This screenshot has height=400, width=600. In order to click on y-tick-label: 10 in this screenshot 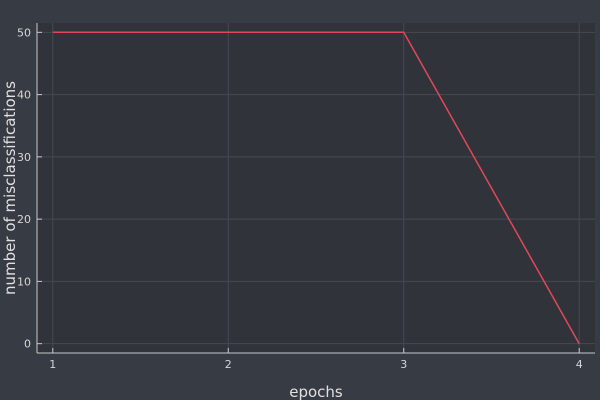, I will do `click(24, 281)`.